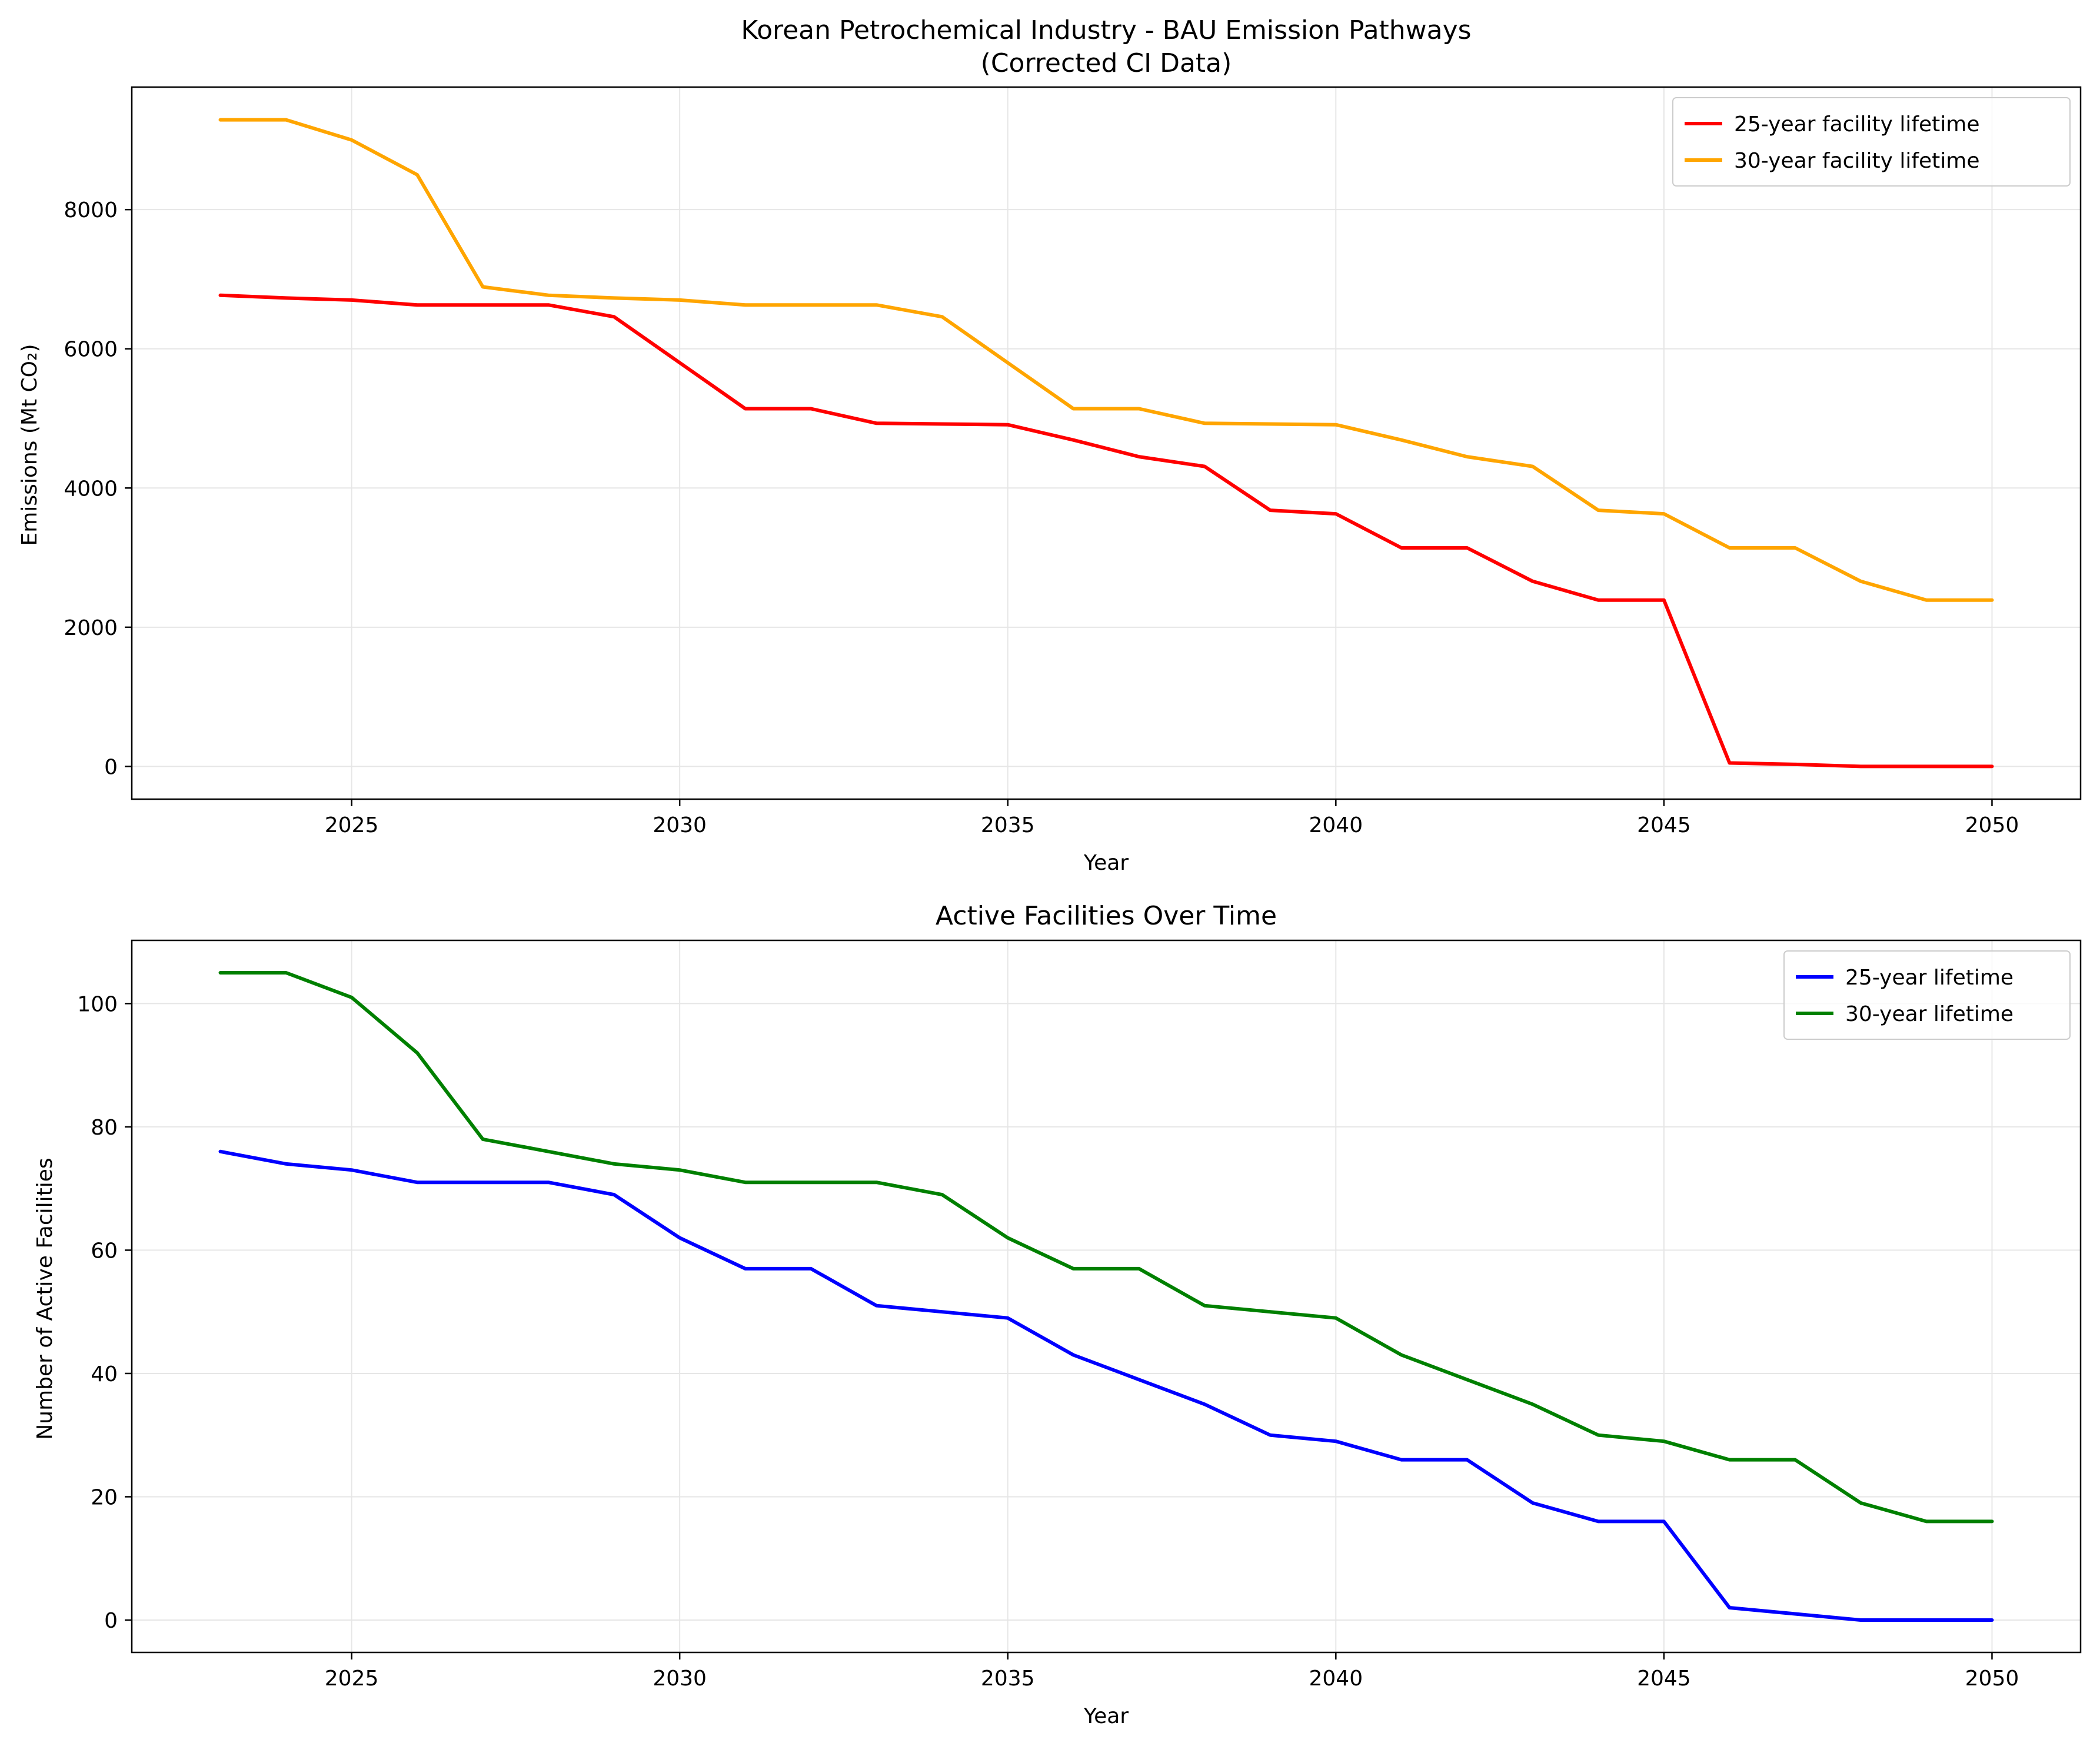 The height and width of the screenshot is (1746, 2100). Describe the element at coordinates (1929, 978) in the screenshot. I see `chart2-legend-label-1: 25-year lifetime` at that location.